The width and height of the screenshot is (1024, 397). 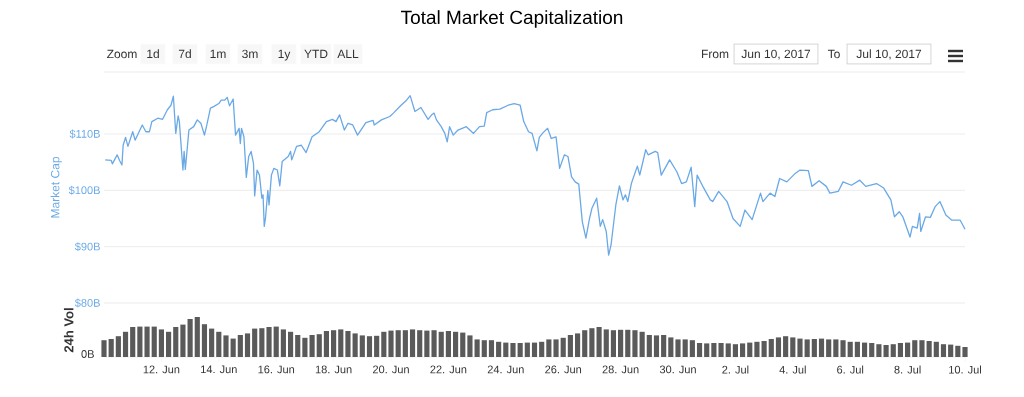 I want to click on x-tick-label: 6. Jul, so click(x=850, y=369).